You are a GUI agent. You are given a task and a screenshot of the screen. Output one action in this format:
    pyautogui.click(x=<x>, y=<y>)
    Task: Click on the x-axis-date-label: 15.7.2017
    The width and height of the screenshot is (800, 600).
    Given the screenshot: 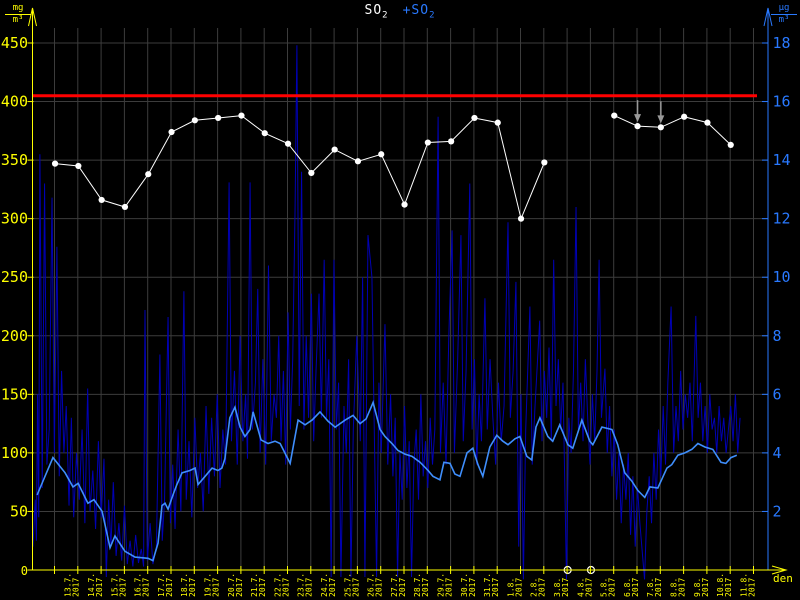 What is the action you would take?
    pyautogui.click(x=118, y=585)
    